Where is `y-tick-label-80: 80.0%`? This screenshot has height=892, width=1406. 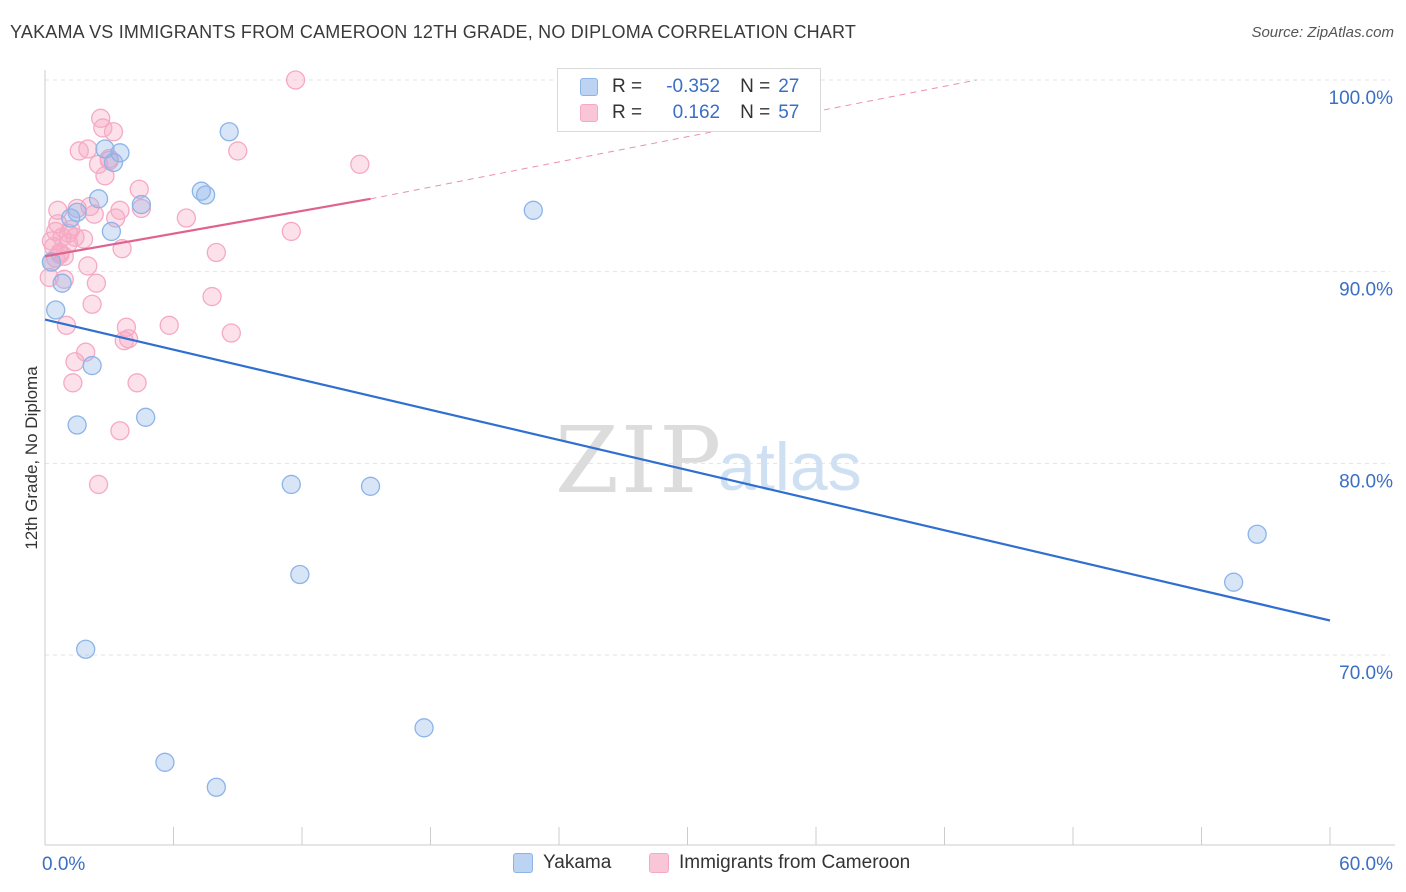
y-tick-label-80: 80.0% is located at coordinates (1366, 481).